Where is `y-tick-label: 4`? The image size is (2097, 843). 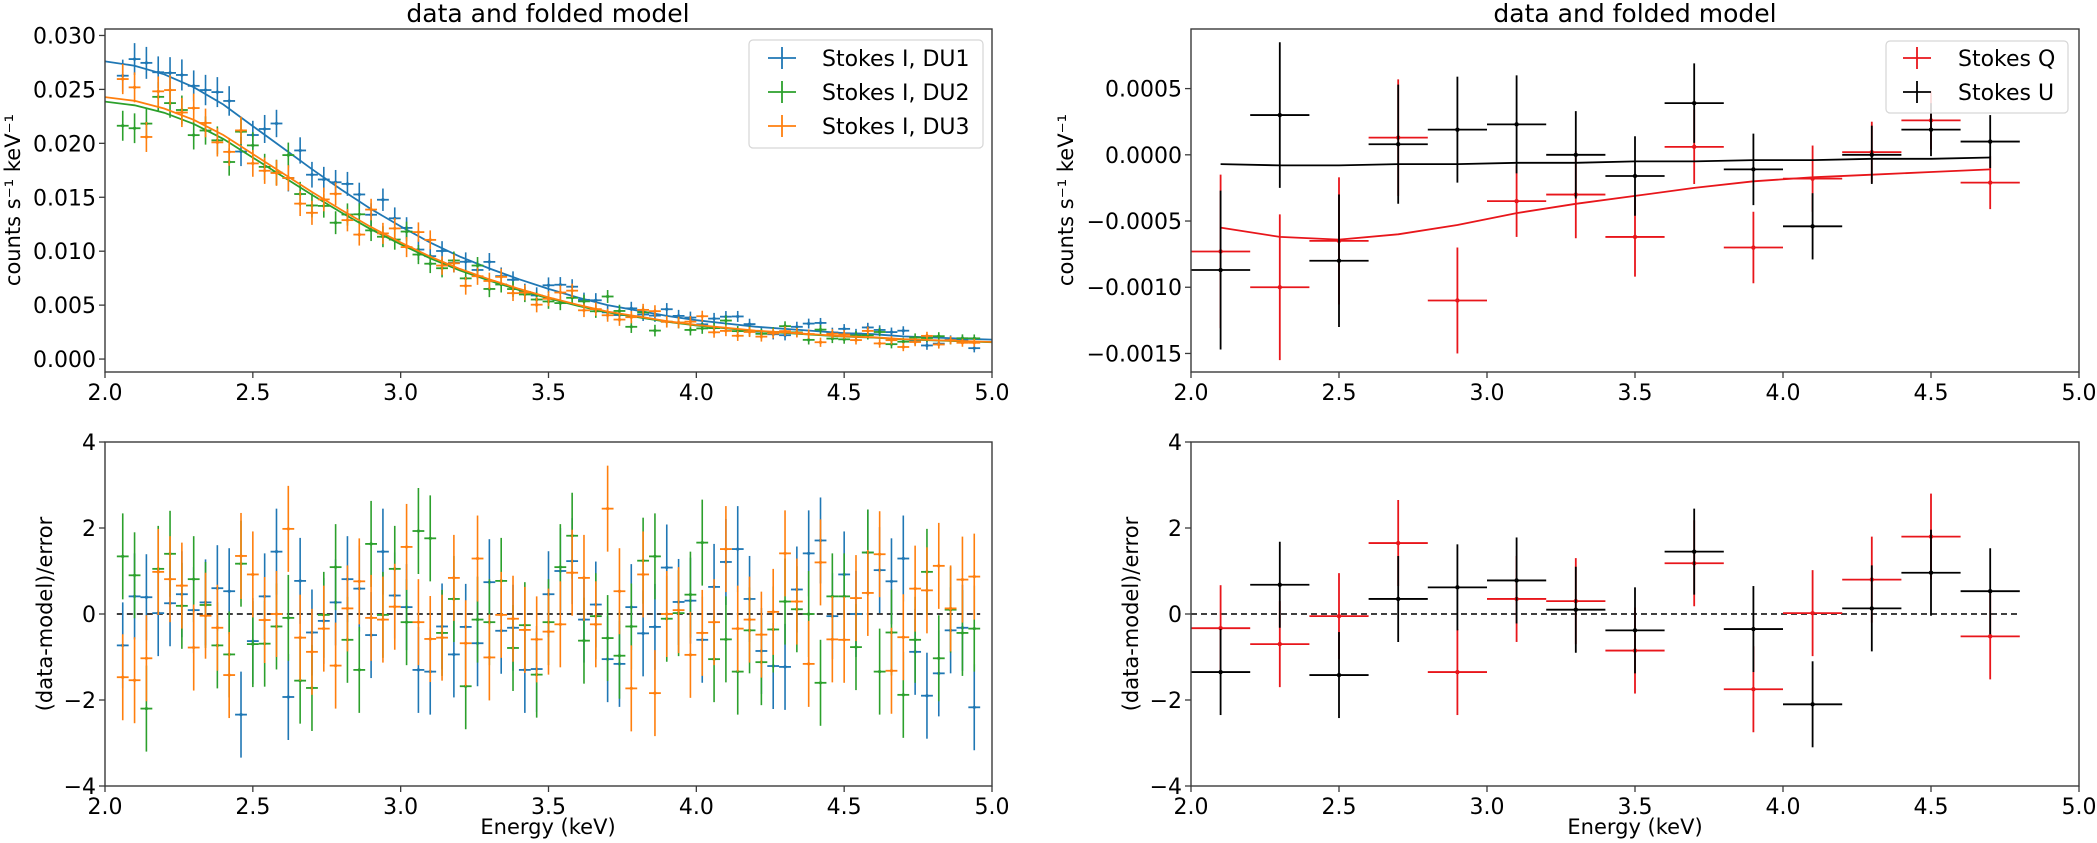
y-tick-label: 4 is located at coordinates (89, 443).